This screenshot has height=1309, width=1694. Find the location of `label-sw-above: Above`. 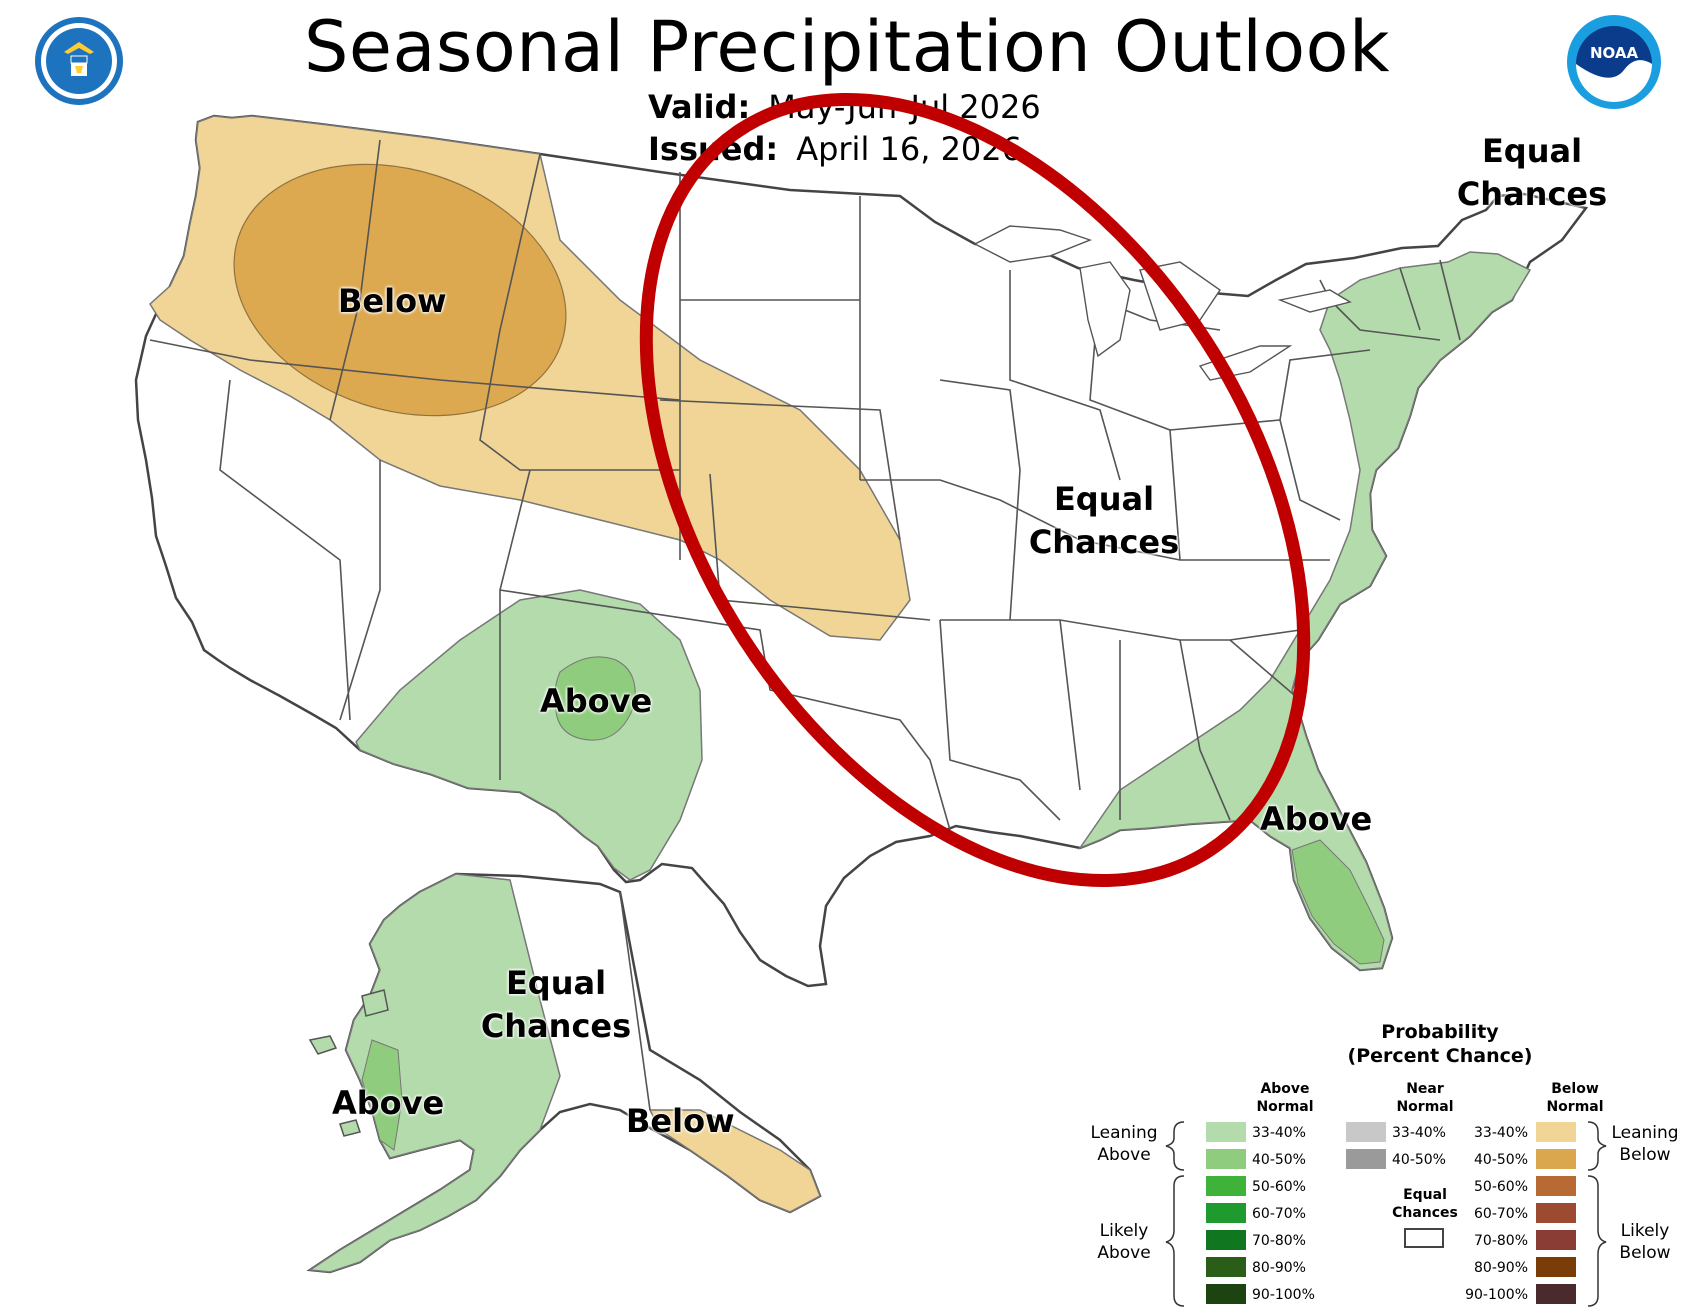

label-sw-above: Above is located at coordinates (596, 701).